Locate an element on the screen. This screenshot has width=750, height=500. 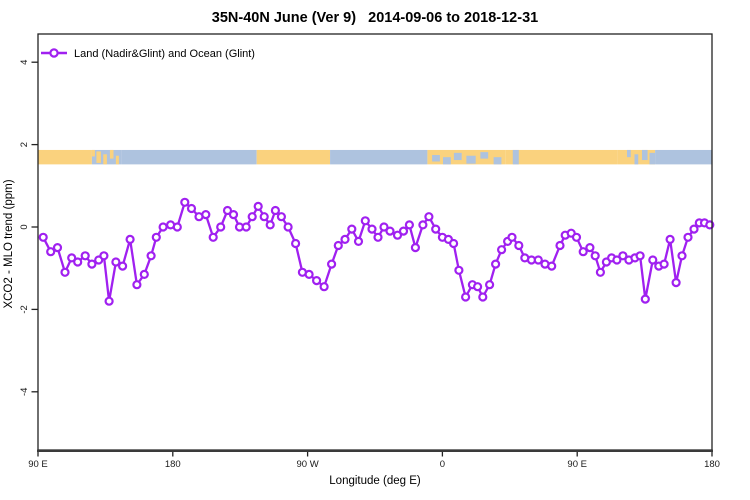
x-tick-label: 90 W is located at coordinates (308, 464).